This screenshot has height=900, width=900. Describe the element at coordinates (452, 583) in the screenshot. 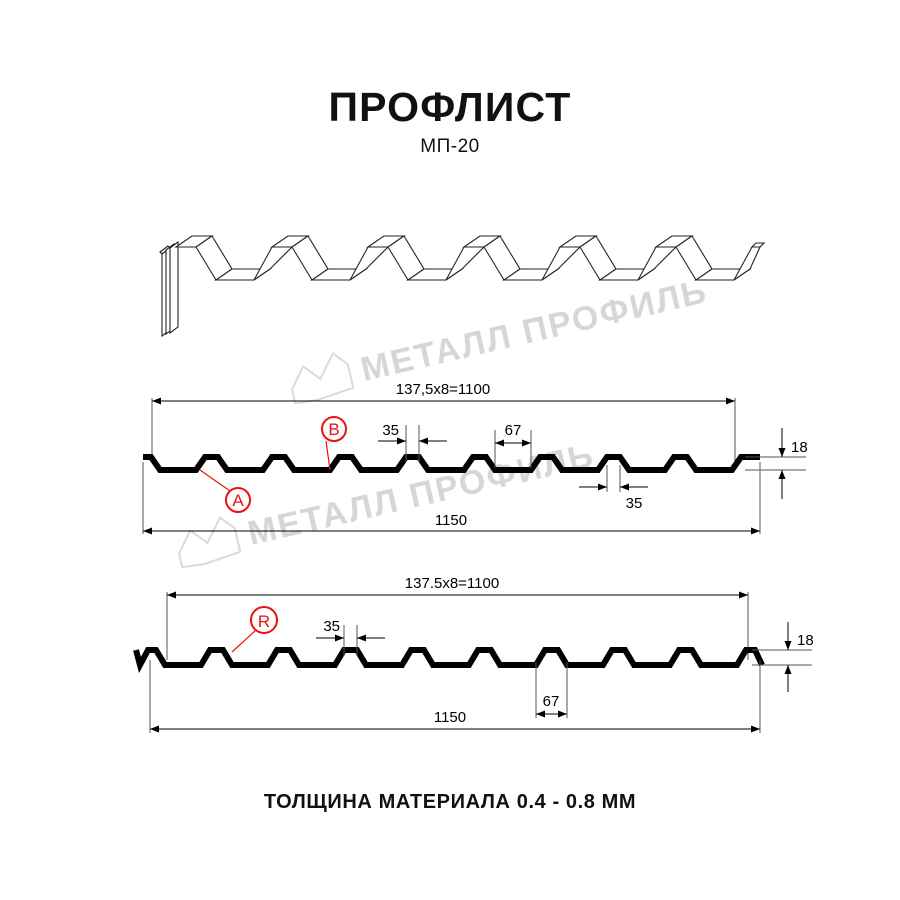

I see `dim-label-overall-top-bottom-view: 137.5x8=1100` at that location.